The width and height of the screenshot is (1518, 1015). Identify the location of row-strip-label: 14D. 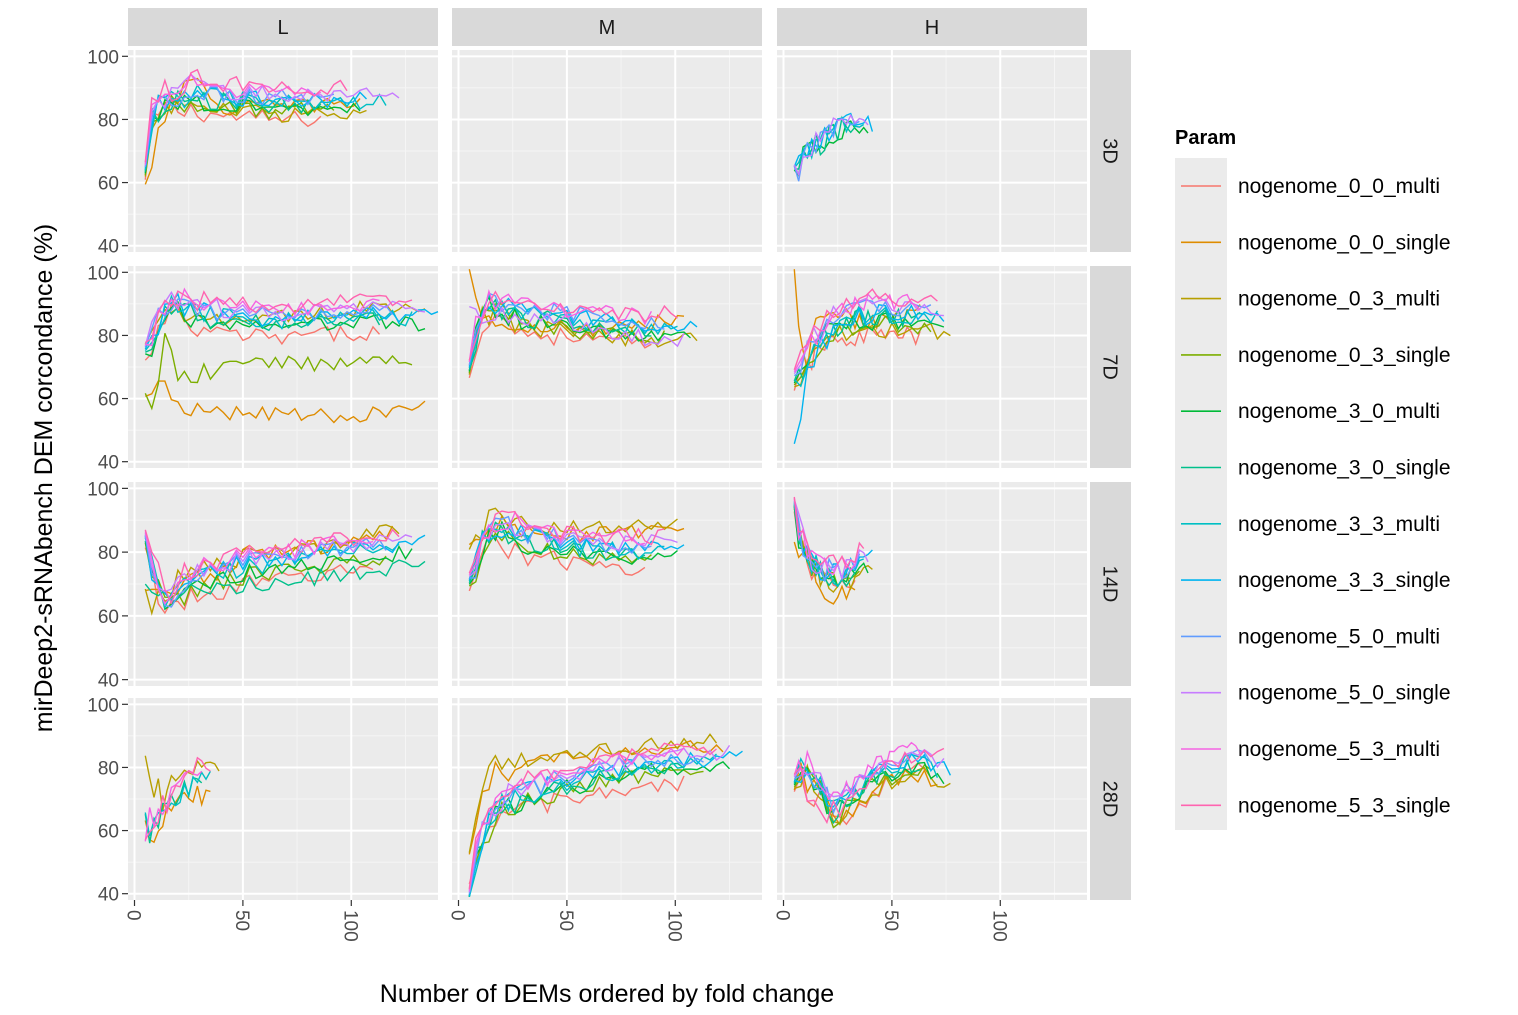
(1110, 584).